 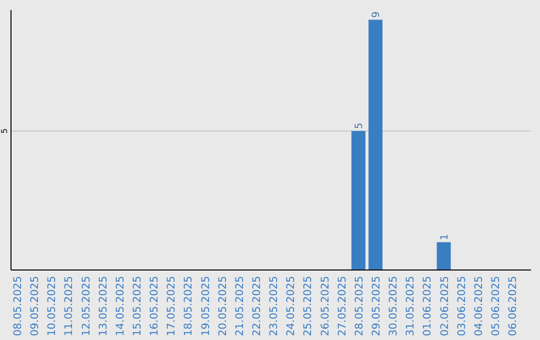 I want to click on x-tick-label: 27.05.2025, so click(x=342, y=306).